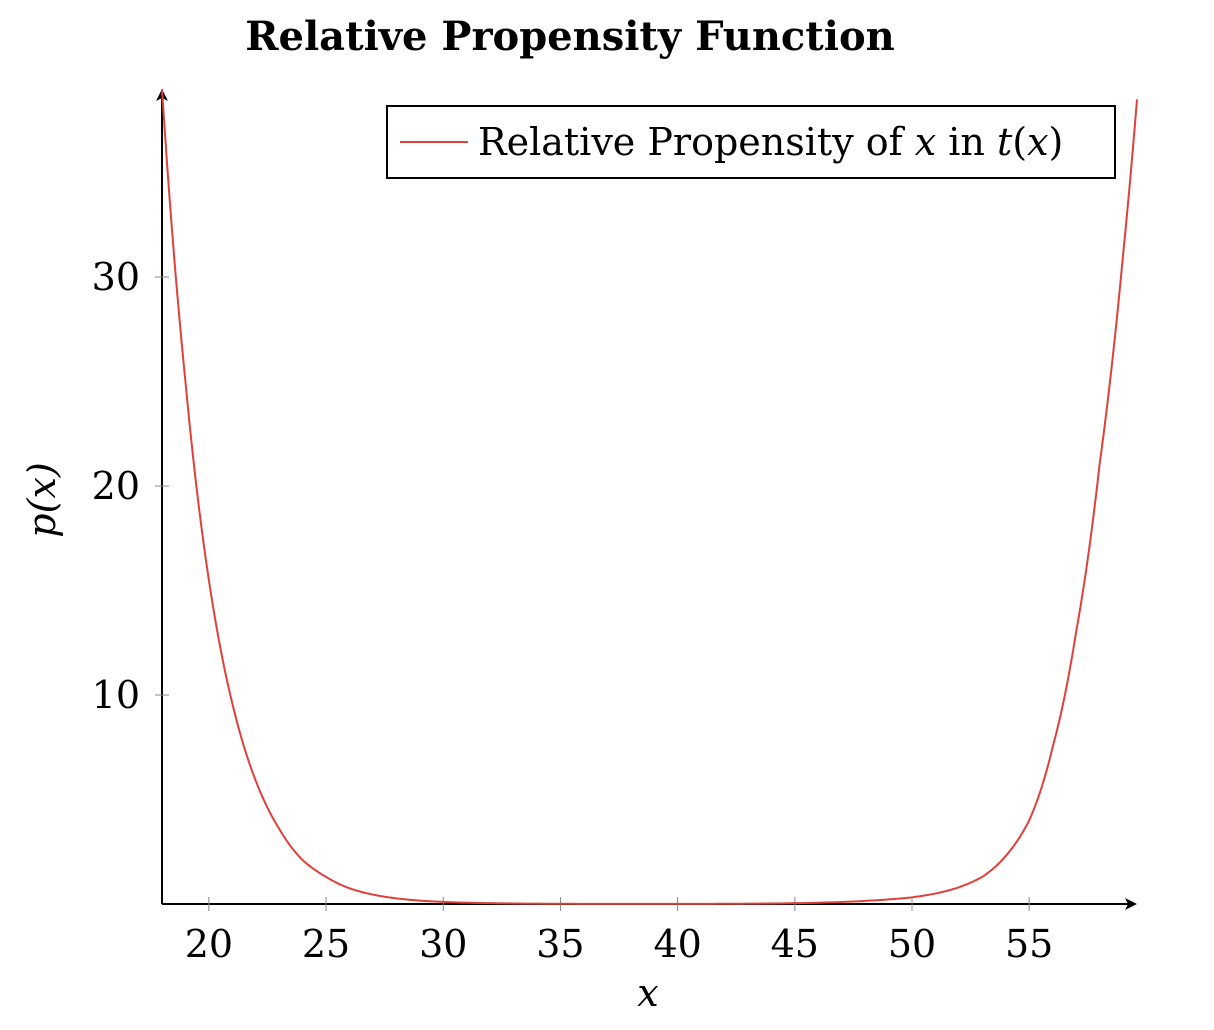  Describe the element at coordinates (1037, 142) in the screenshot. I see `legend-arg: x` at that location.